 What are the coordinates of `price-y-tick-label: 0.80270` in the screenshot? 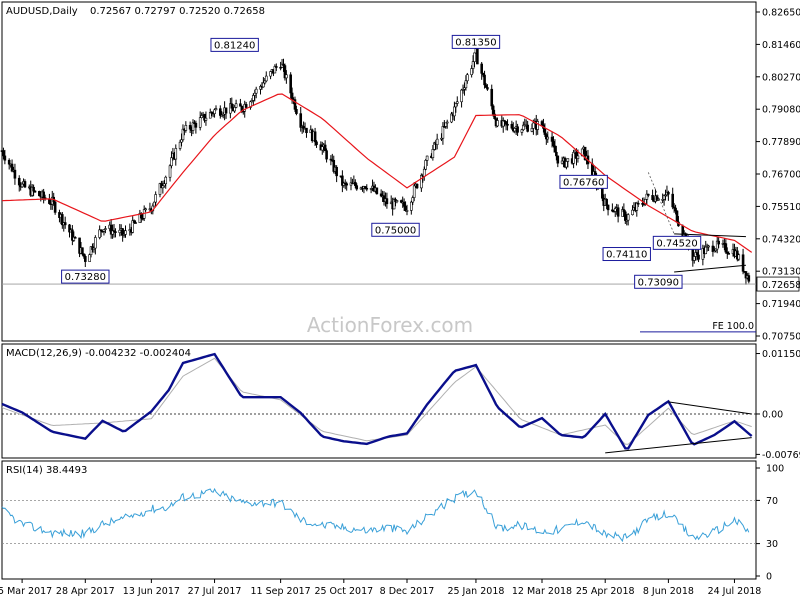 It's located at (781, 77).